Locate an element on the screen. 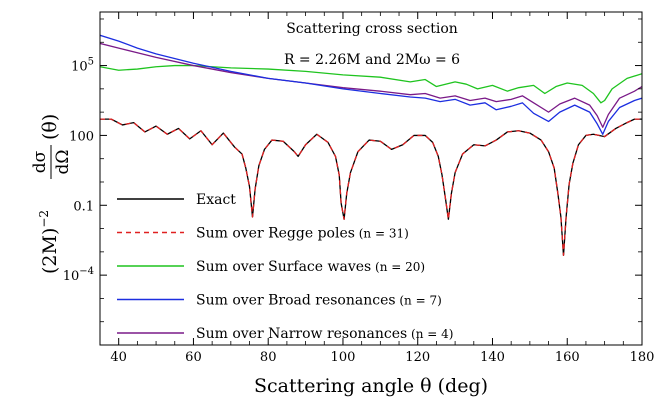  y-tick-label: 10⁻⁴ is located at coordinates (78, 275).